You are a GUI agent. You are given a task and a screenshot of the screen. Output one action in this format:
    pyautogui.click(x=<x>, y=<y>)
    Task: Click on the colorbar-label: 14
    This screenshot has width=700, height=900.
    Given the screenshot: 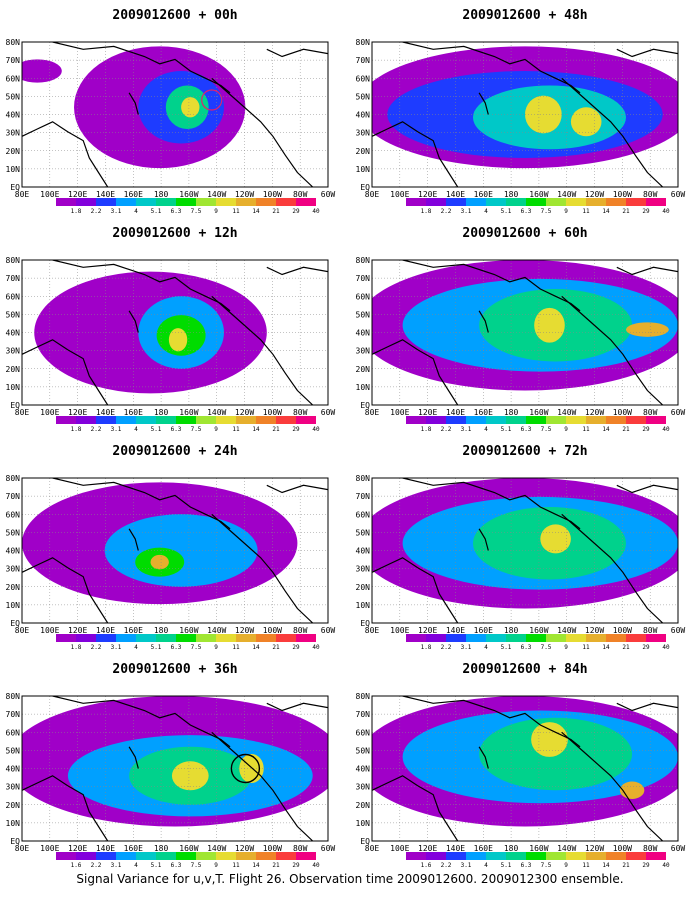 What is the action you would take?
    pyautogui.click(x=606, y=865)
    